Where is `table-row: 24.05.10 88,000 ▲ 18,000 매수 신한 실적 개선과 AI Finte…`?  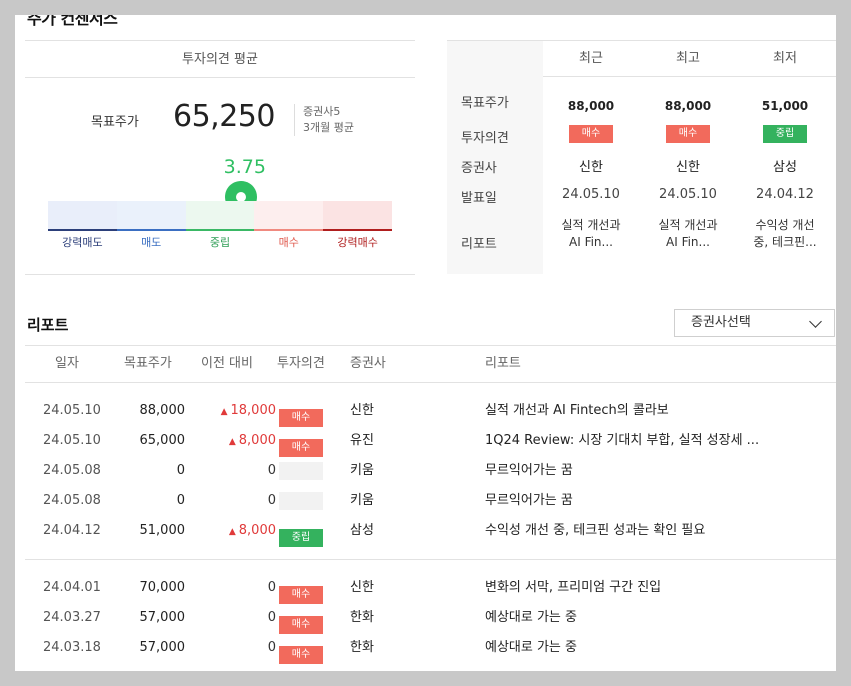
table-row: 24.05.10 88,000 ▲ 18,000 매수 신한 실적 개선과 AI Finte… is located at coordinates (430, 411).